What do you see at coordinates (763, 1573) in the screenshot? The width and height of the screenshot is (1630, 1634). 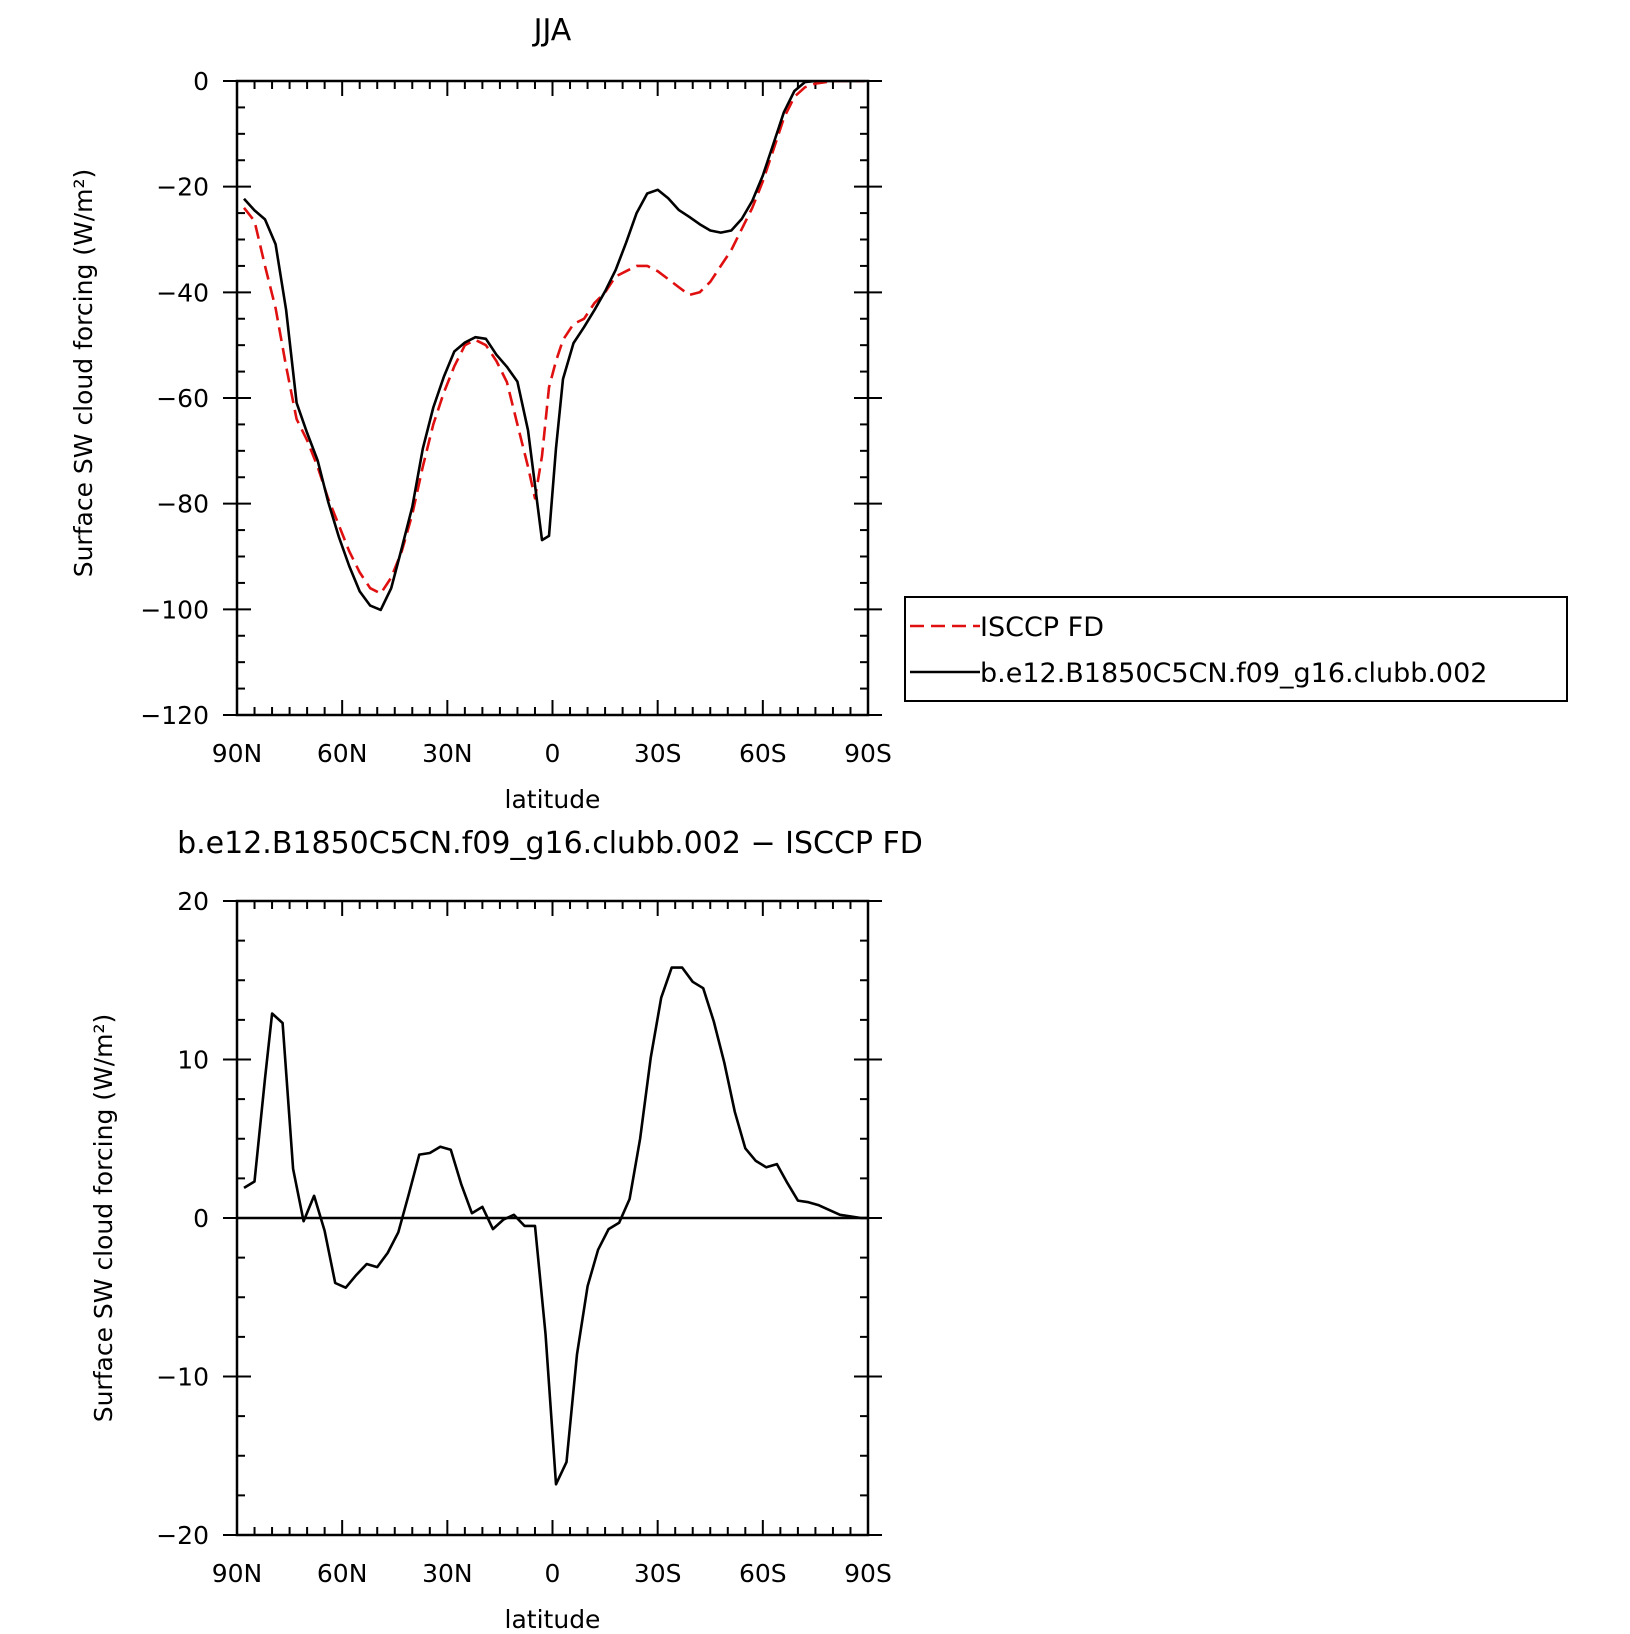 I see `panel2-x-tick-label: 60S` at bounding box center [763, 1573].